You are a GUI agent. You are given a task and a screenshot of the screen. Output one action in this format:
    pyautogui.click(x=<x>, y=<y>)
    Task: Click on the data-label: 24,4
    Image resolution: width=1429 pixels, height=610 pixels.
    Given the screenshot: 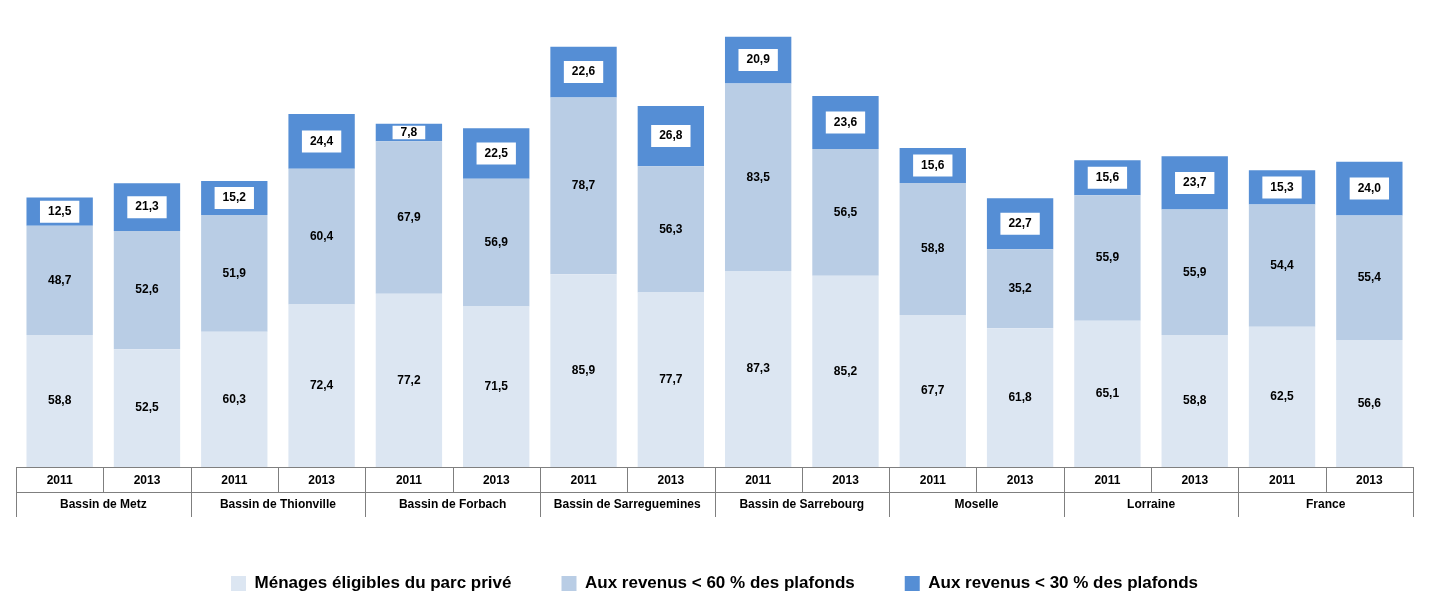 What is the action you would take?
    pyautogui.click(x=321, y=140)
    